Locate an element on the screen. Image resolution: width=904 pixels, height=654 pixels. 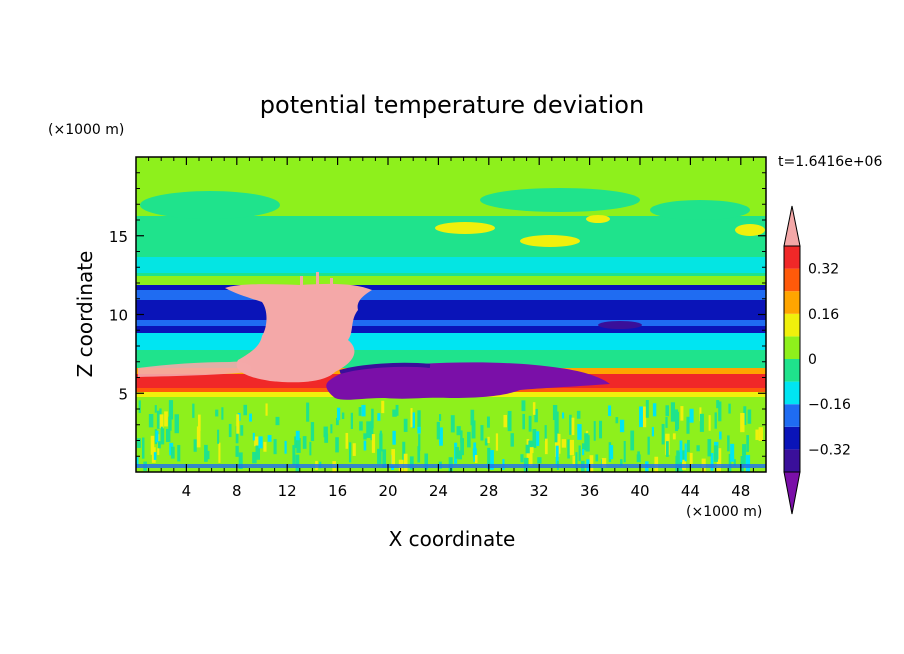
colorbar: 0.32 0.16 0 −0.16 −0.32 is located at coordinates (817, 360).